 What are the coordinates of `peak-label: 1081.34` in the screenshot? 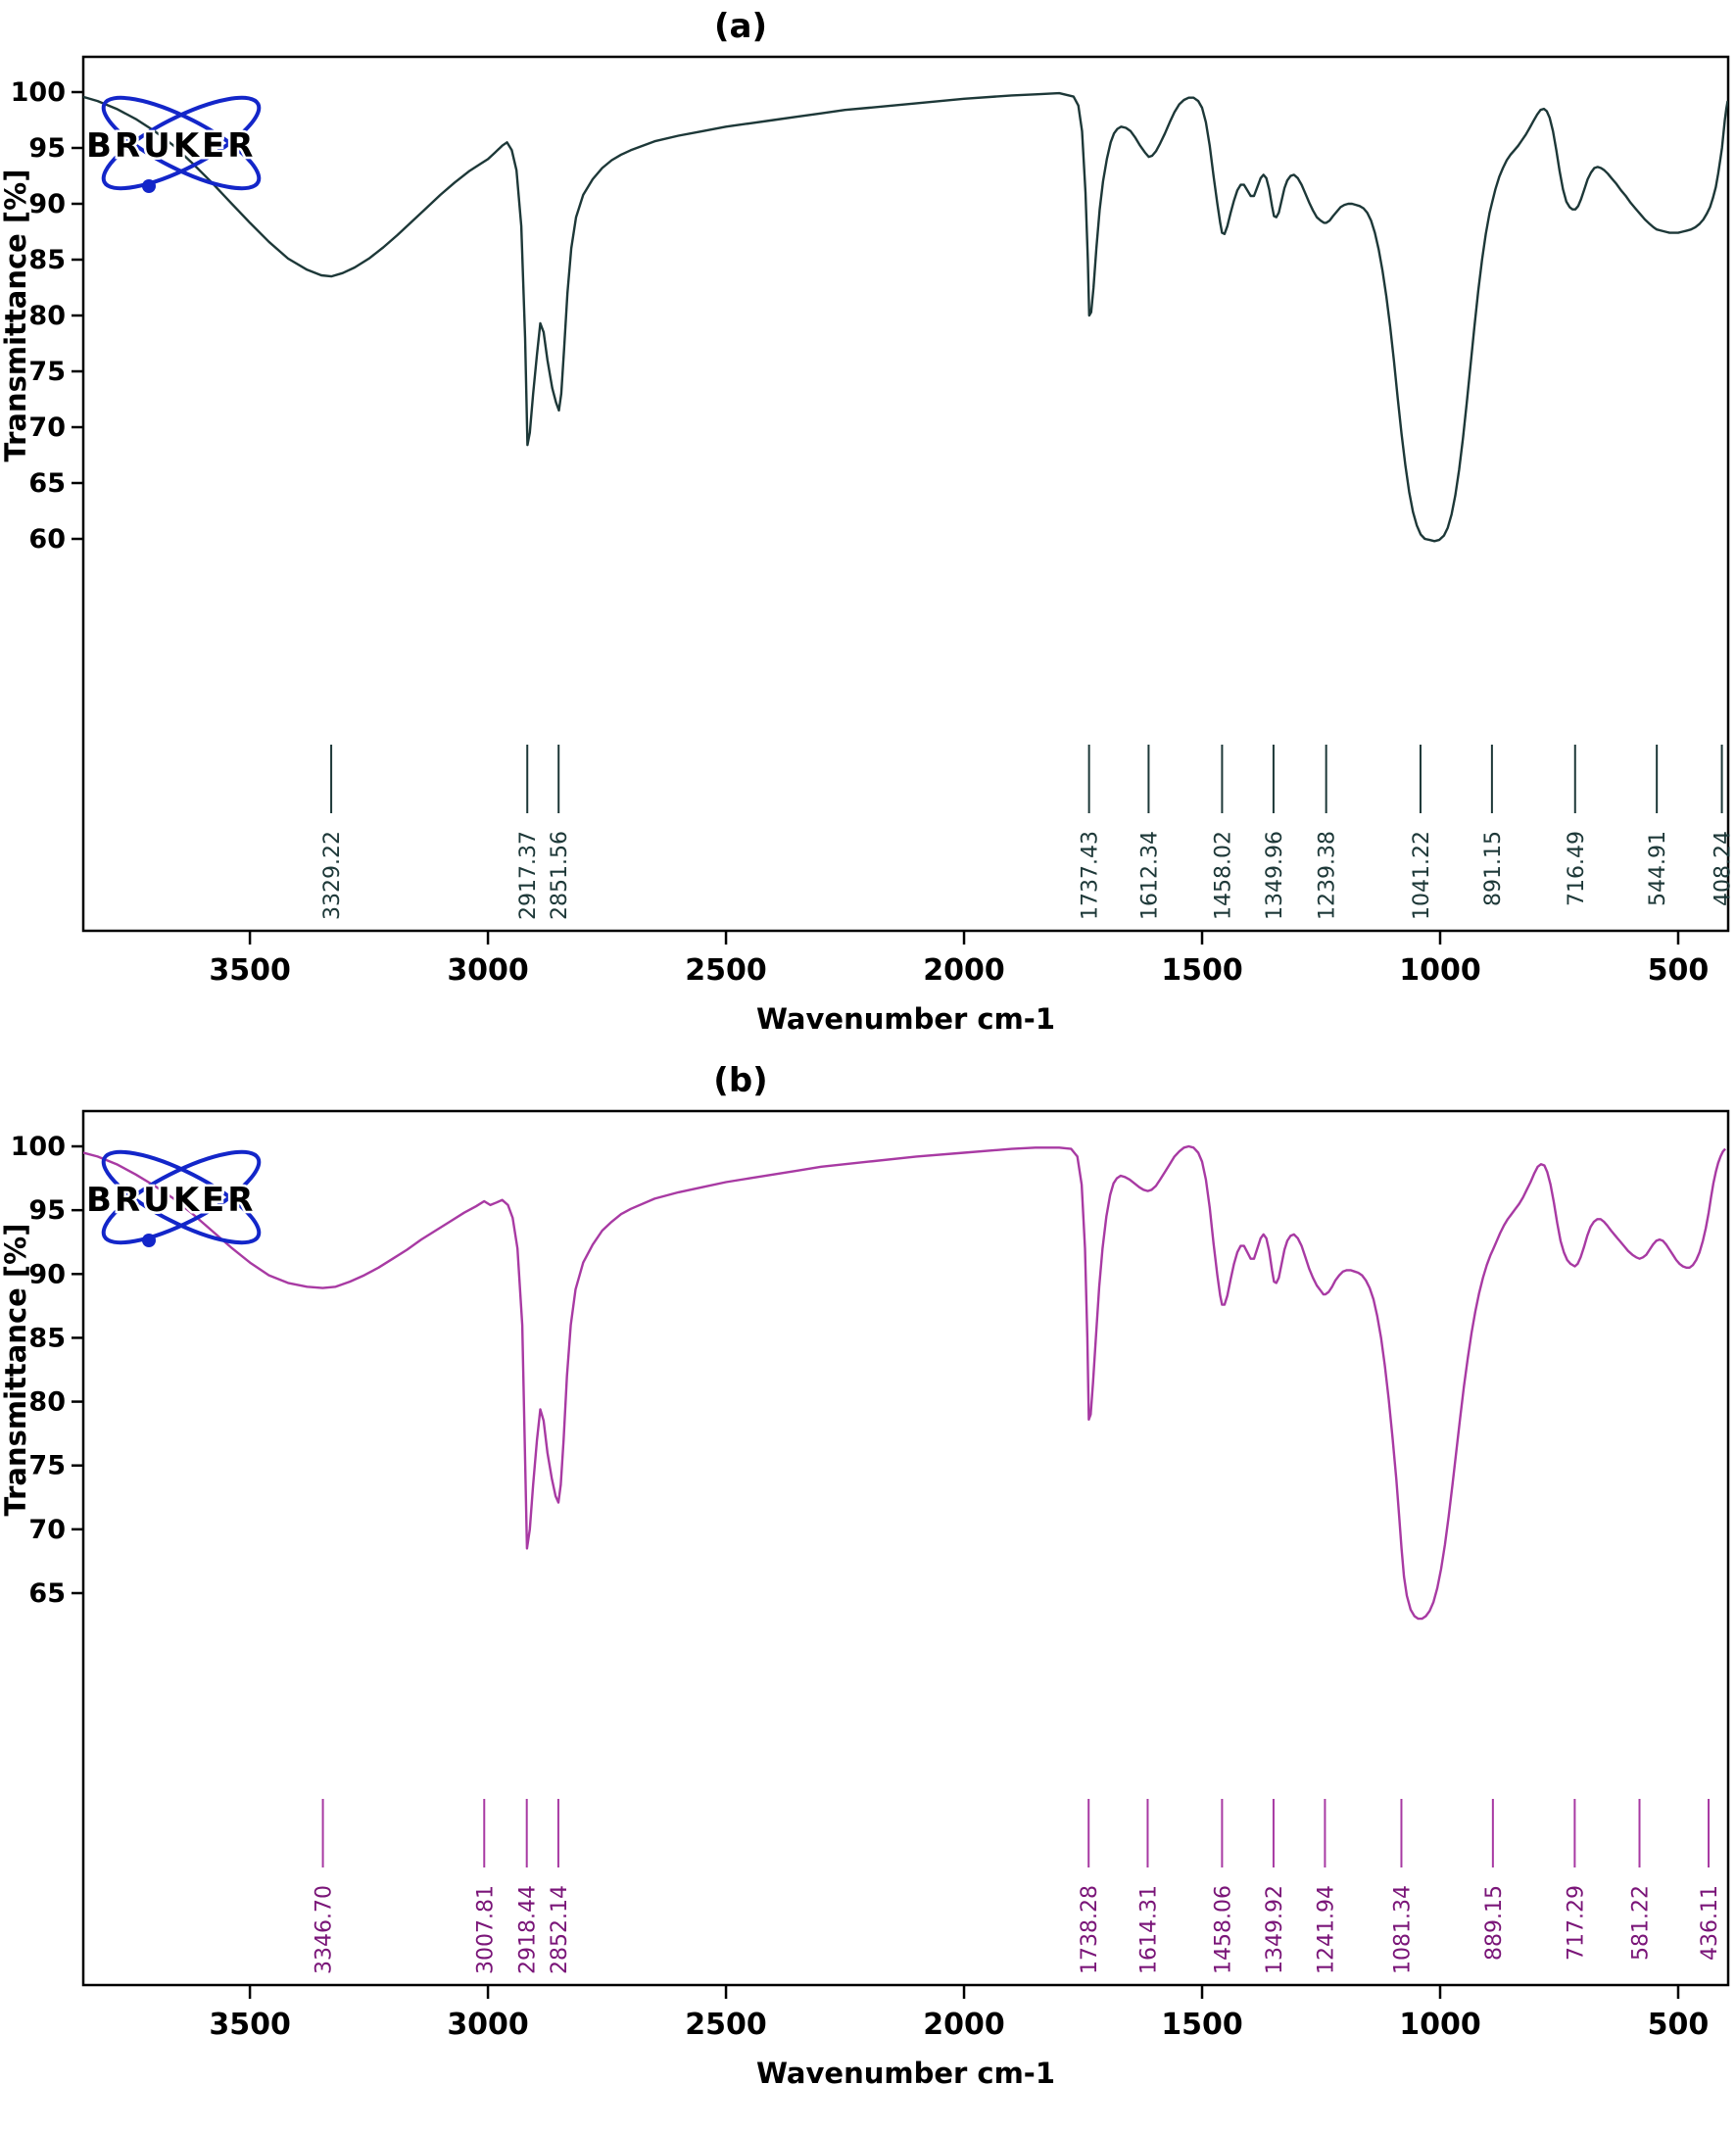 It's located at (1402, 1929).